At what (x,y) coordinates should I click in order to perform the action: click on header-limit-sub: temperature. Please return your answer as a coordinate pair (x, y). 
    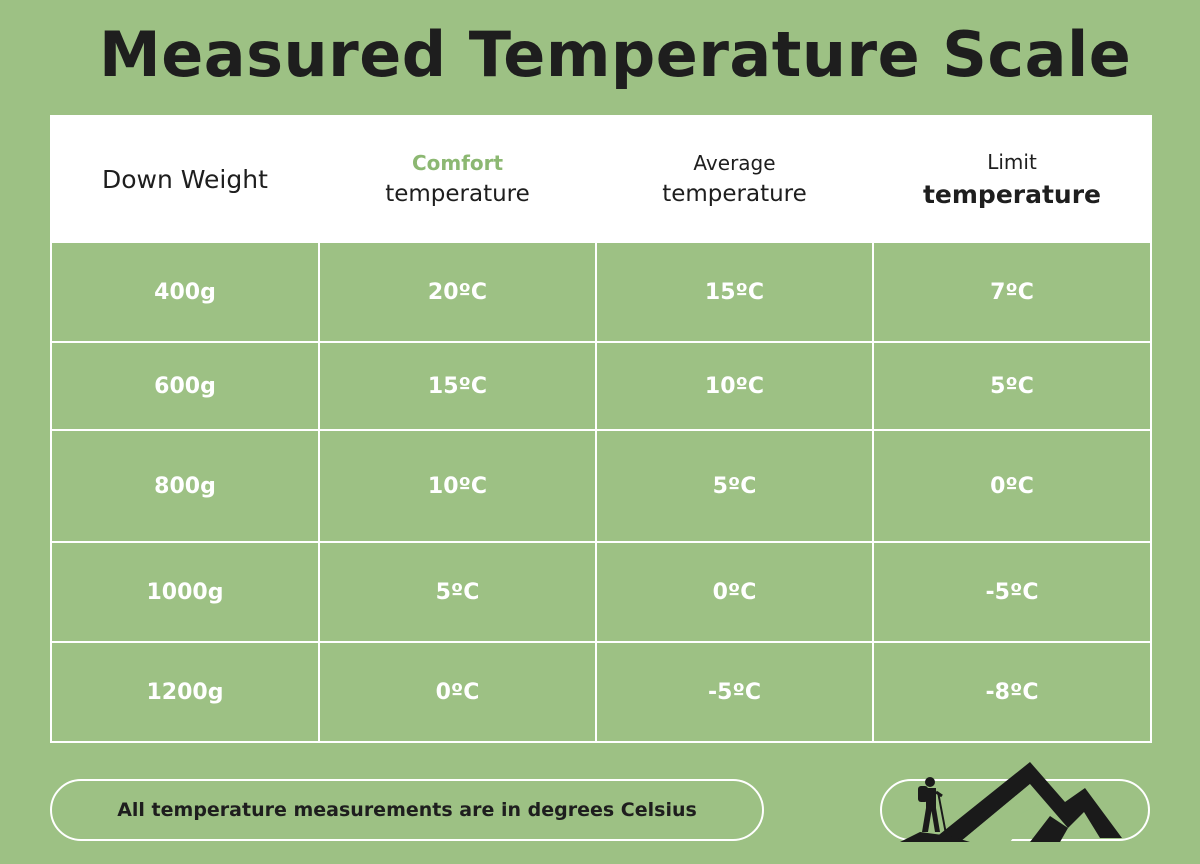
    Looking at the image, I should click on (1012, 194).